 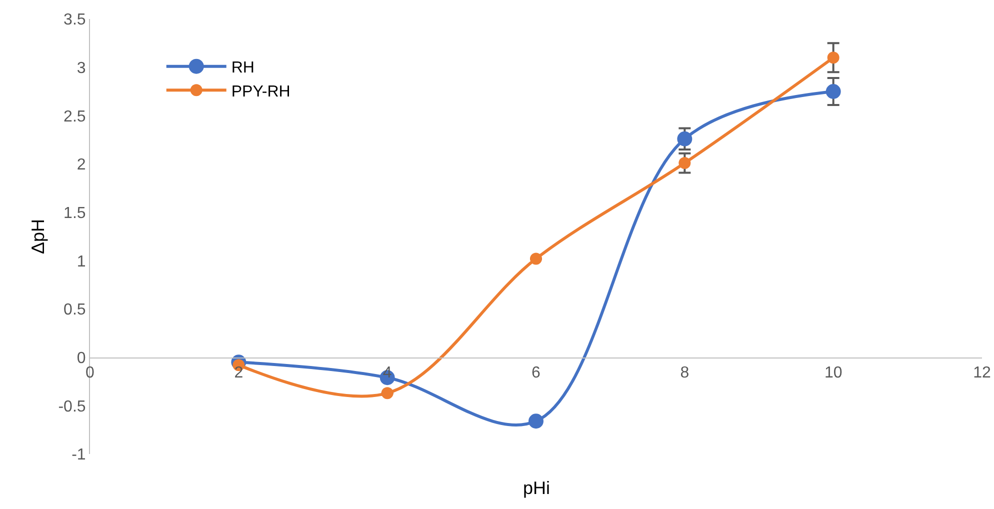 What do you see at coordinates (81, 358) in the screenshot?
I see `y-tick-label: 0` at bounding box center [81, 358].